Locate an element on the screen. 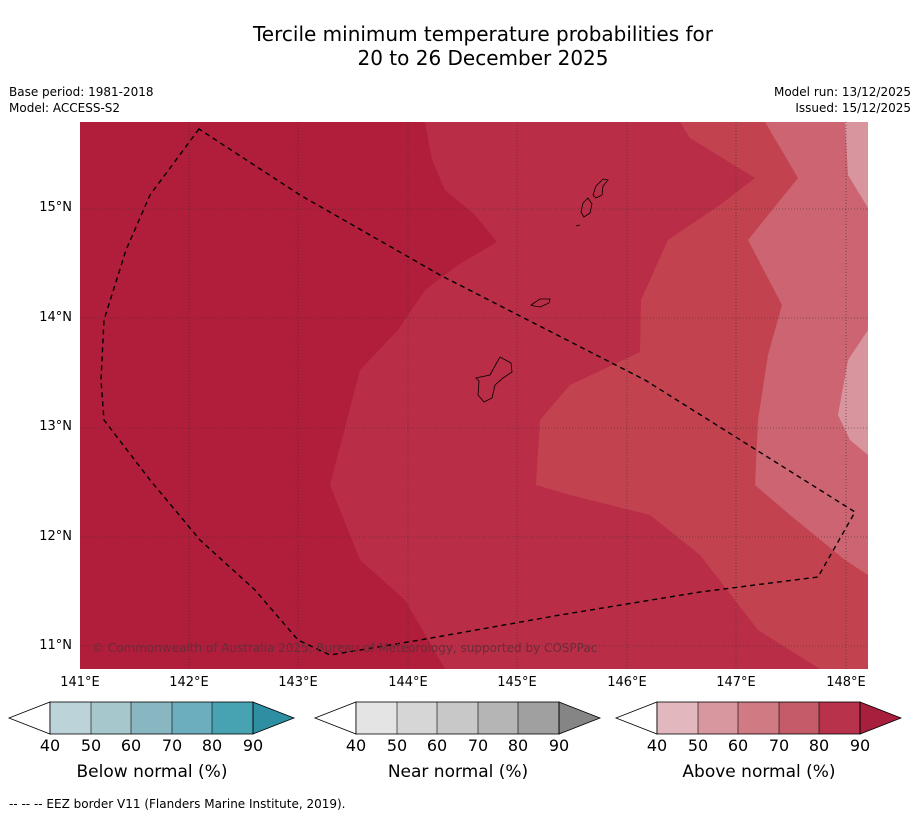  title-line-2: 20 to 26 December 2025 is located at coordinates (483, 58).